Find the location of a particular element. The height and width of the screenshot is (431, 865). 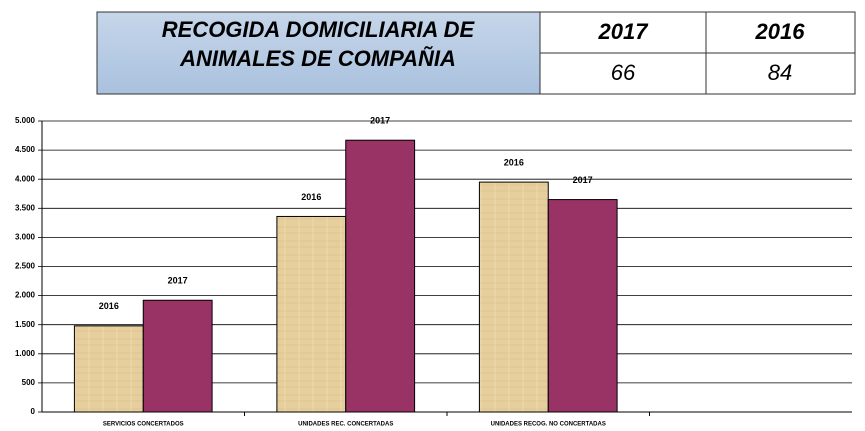

column-header: 2016 is located at coordinates (780, 31).